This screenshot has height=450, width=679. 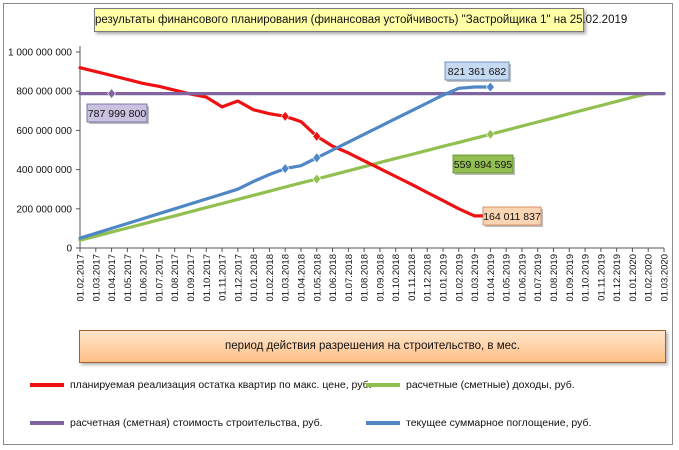 What do you see at coordinates (633, 278) in the screenshot?
I see `x-tick-label: 01.01.2020` at bounding box center [633, 278].